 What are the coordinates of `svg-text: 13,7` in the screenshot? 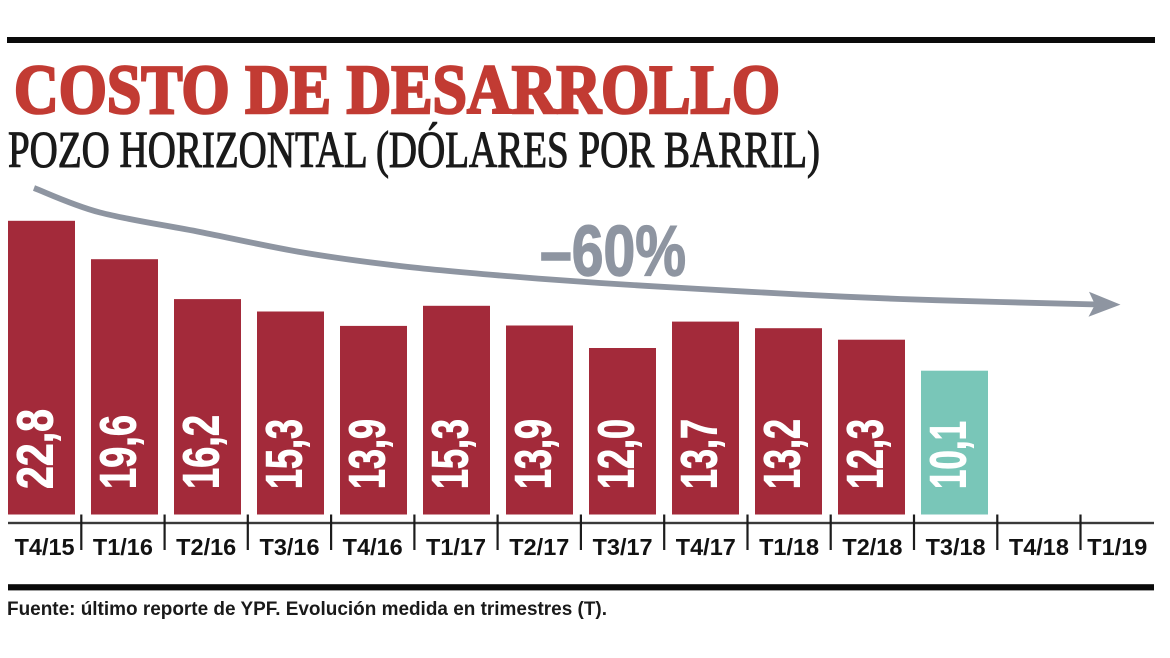 It's located at (699, 454).